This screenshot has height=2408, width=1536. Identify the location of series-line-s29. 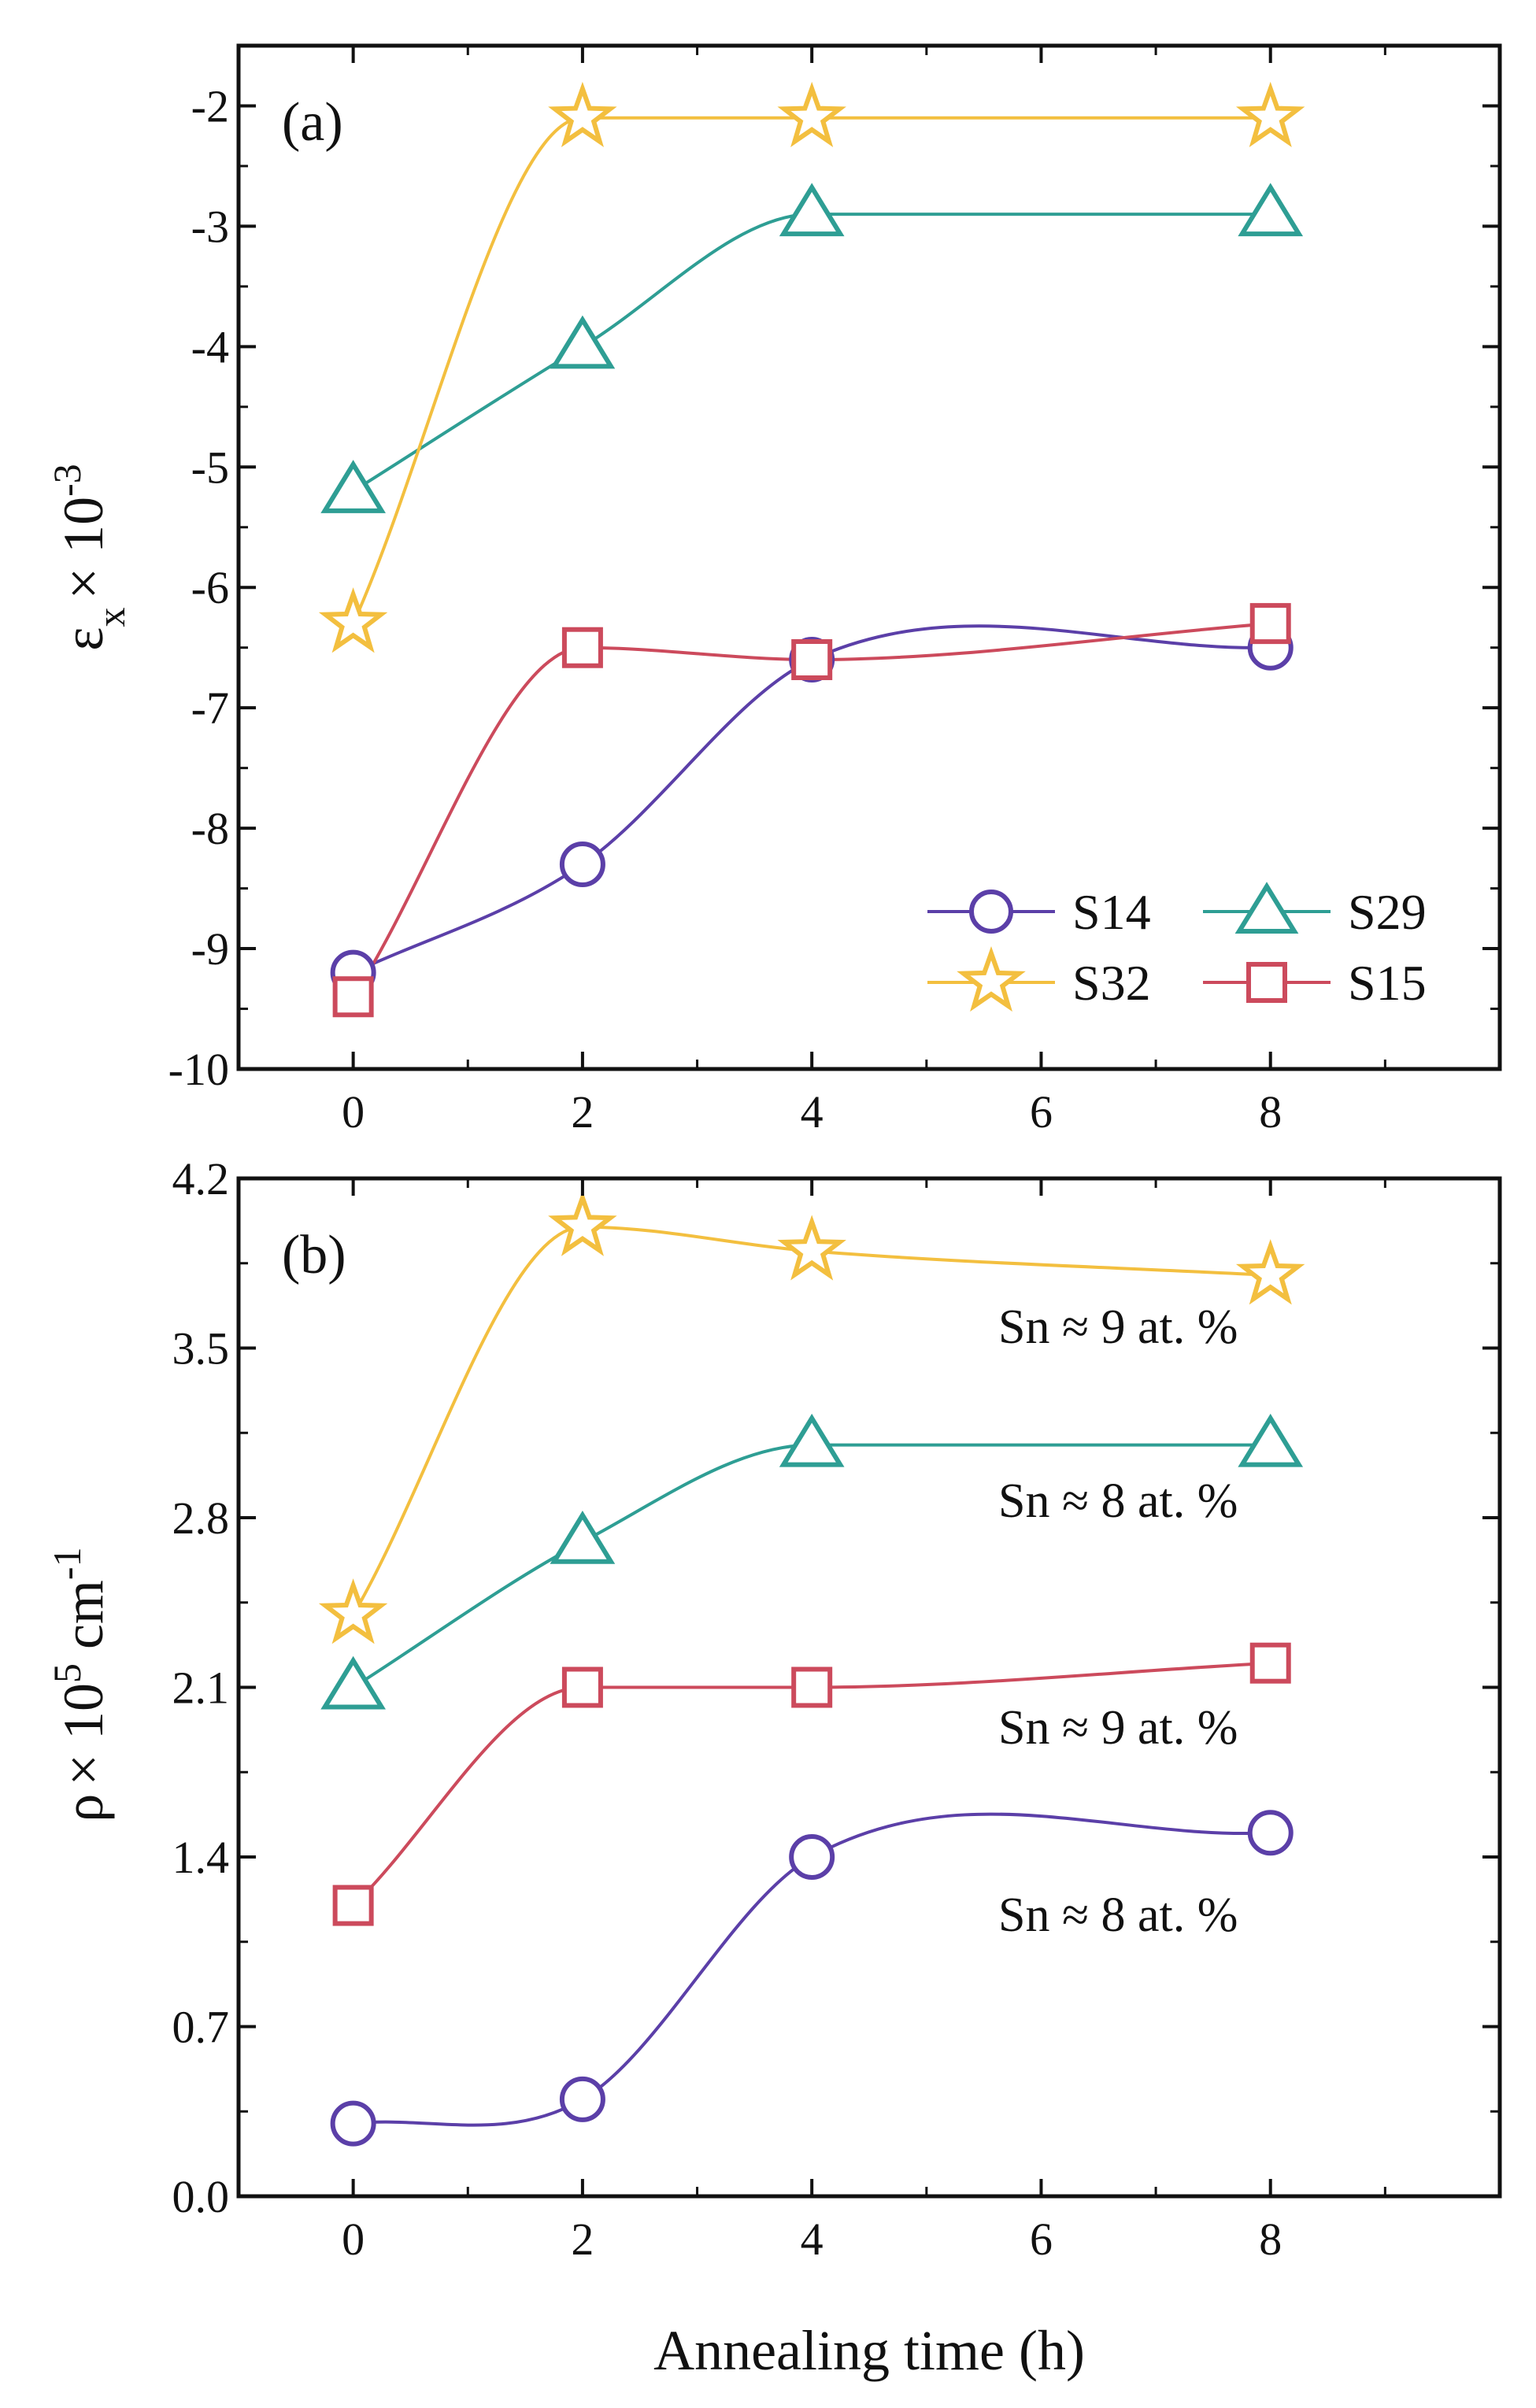
(811, 353).